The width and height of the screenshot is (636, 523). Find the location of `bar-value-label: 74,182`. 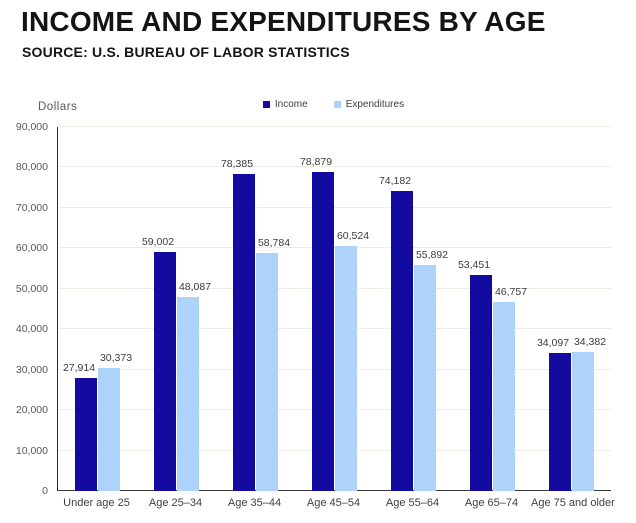

bar-value-label: 74,182 is located at coordinates (395, 180).